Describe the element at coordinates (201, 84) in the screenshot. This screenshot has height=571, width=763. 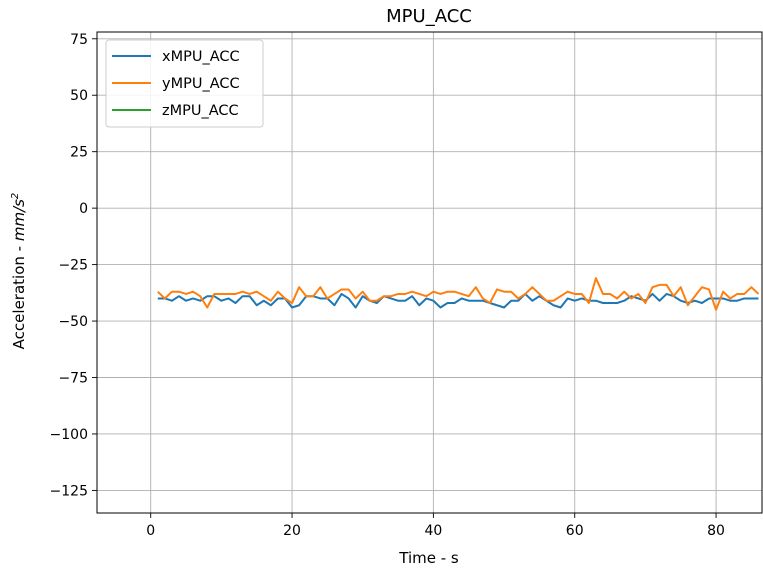
I see `legend-label: yMPU_ACC` at that location.